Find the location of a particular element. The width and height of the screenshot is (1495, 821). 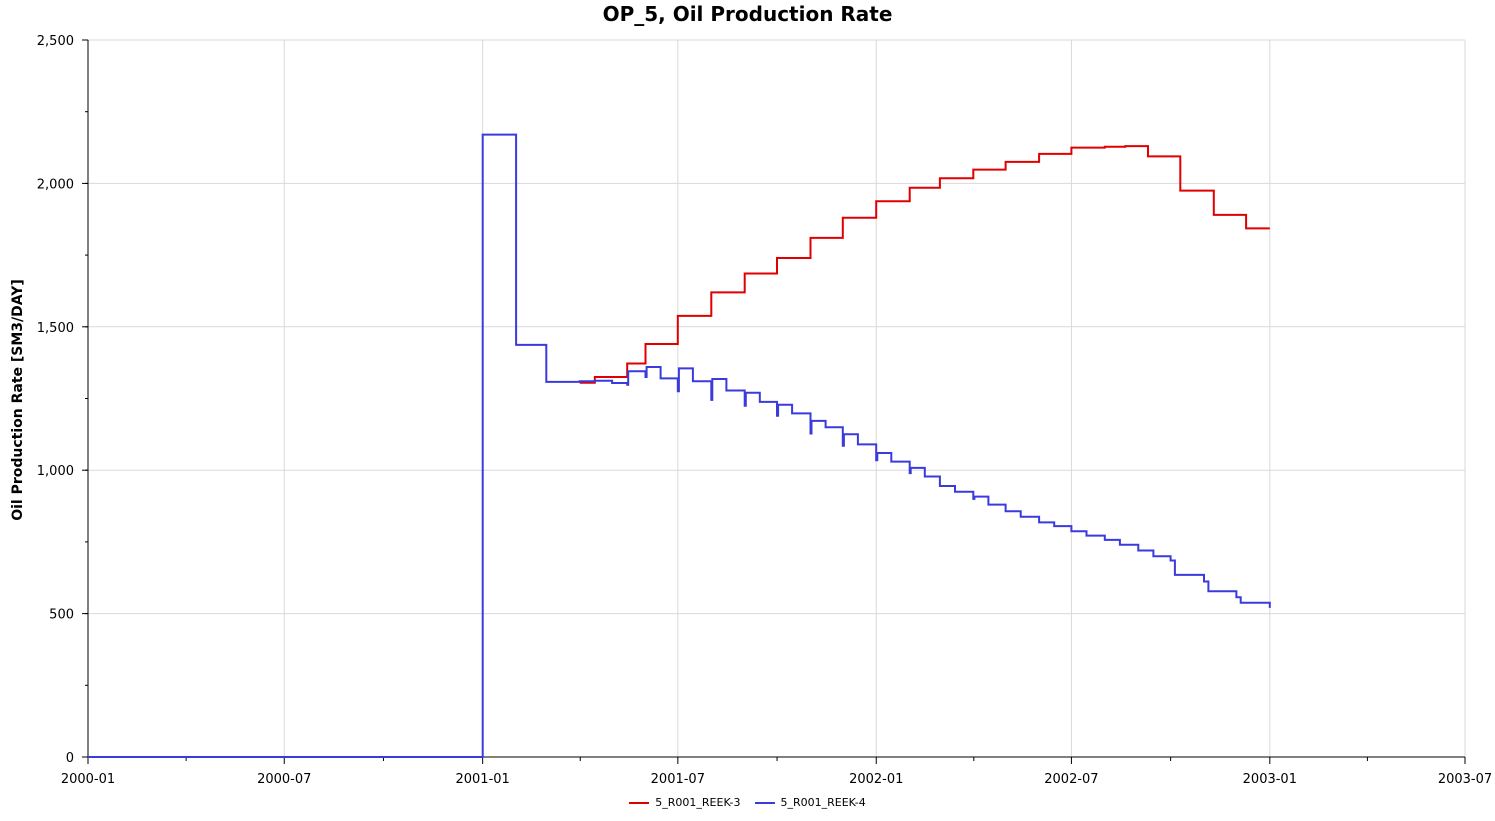

x-tick-label: 2000-07 is located at coordinates (284, 779).